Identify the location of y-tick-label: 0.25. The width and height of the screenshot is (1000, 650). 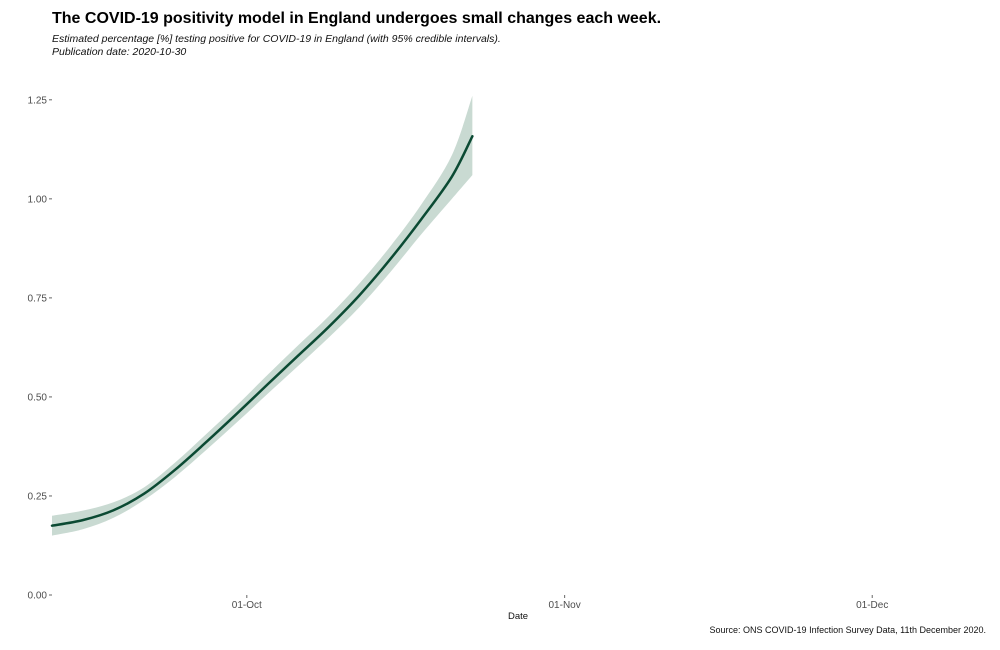
(38, 496).